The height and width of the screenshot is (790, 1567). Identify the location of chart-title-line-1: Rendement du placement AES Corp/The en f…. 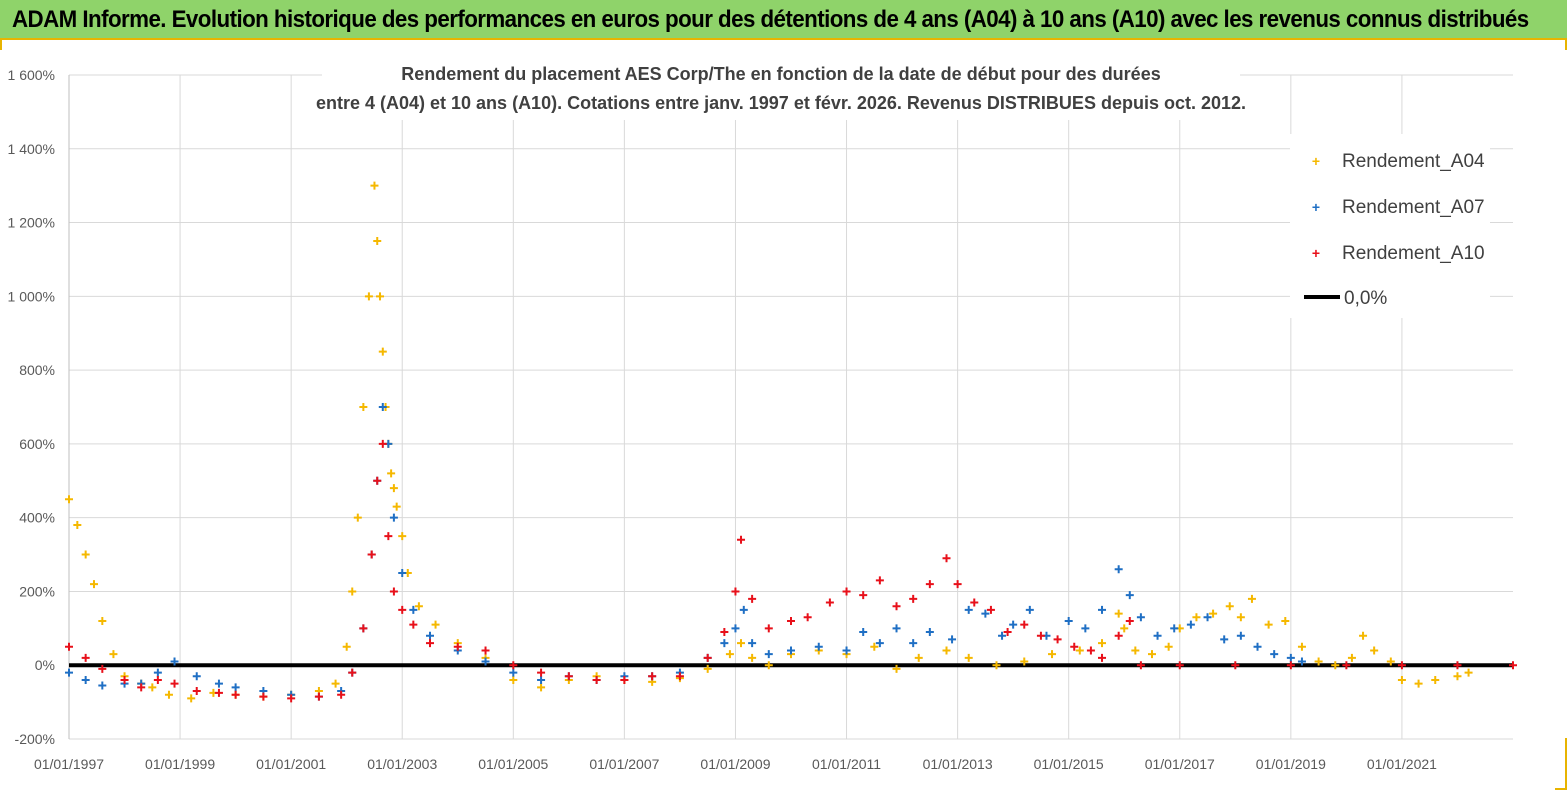
(780, 74).